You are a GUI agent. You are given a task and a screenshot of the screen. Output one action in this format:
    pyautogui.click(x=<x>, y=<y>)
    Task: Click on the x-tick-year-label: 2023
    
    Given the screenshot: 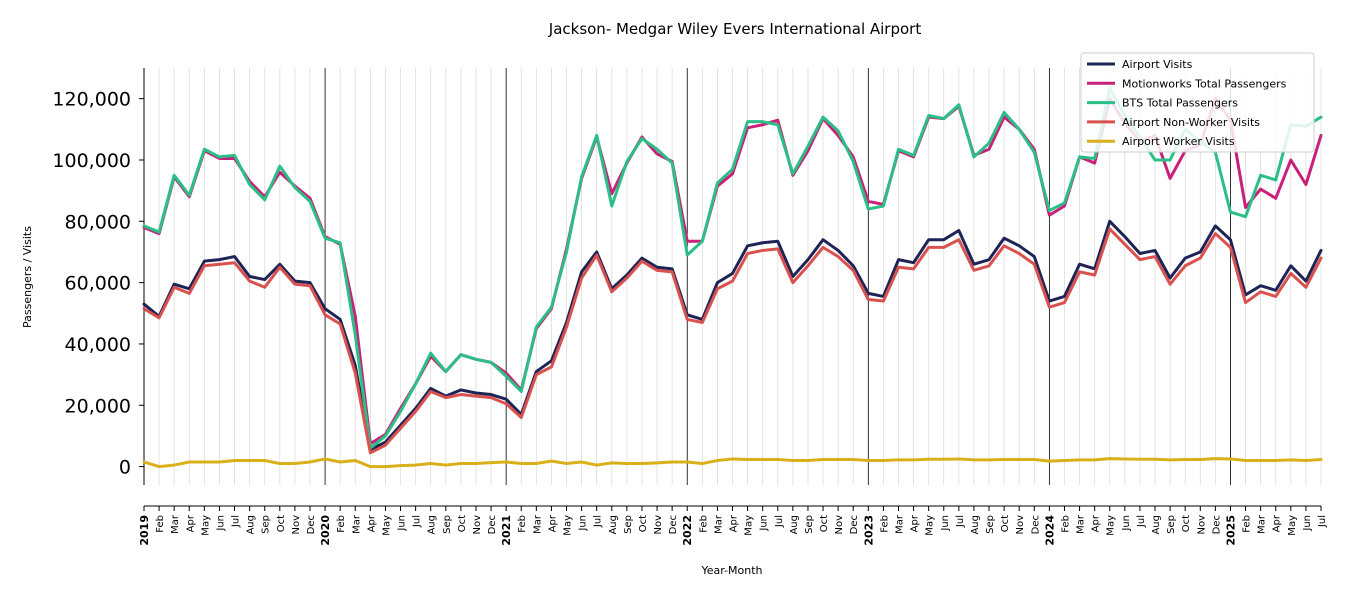 What is the action you would take?
    pyautogui.click(x=868, y=530)
    